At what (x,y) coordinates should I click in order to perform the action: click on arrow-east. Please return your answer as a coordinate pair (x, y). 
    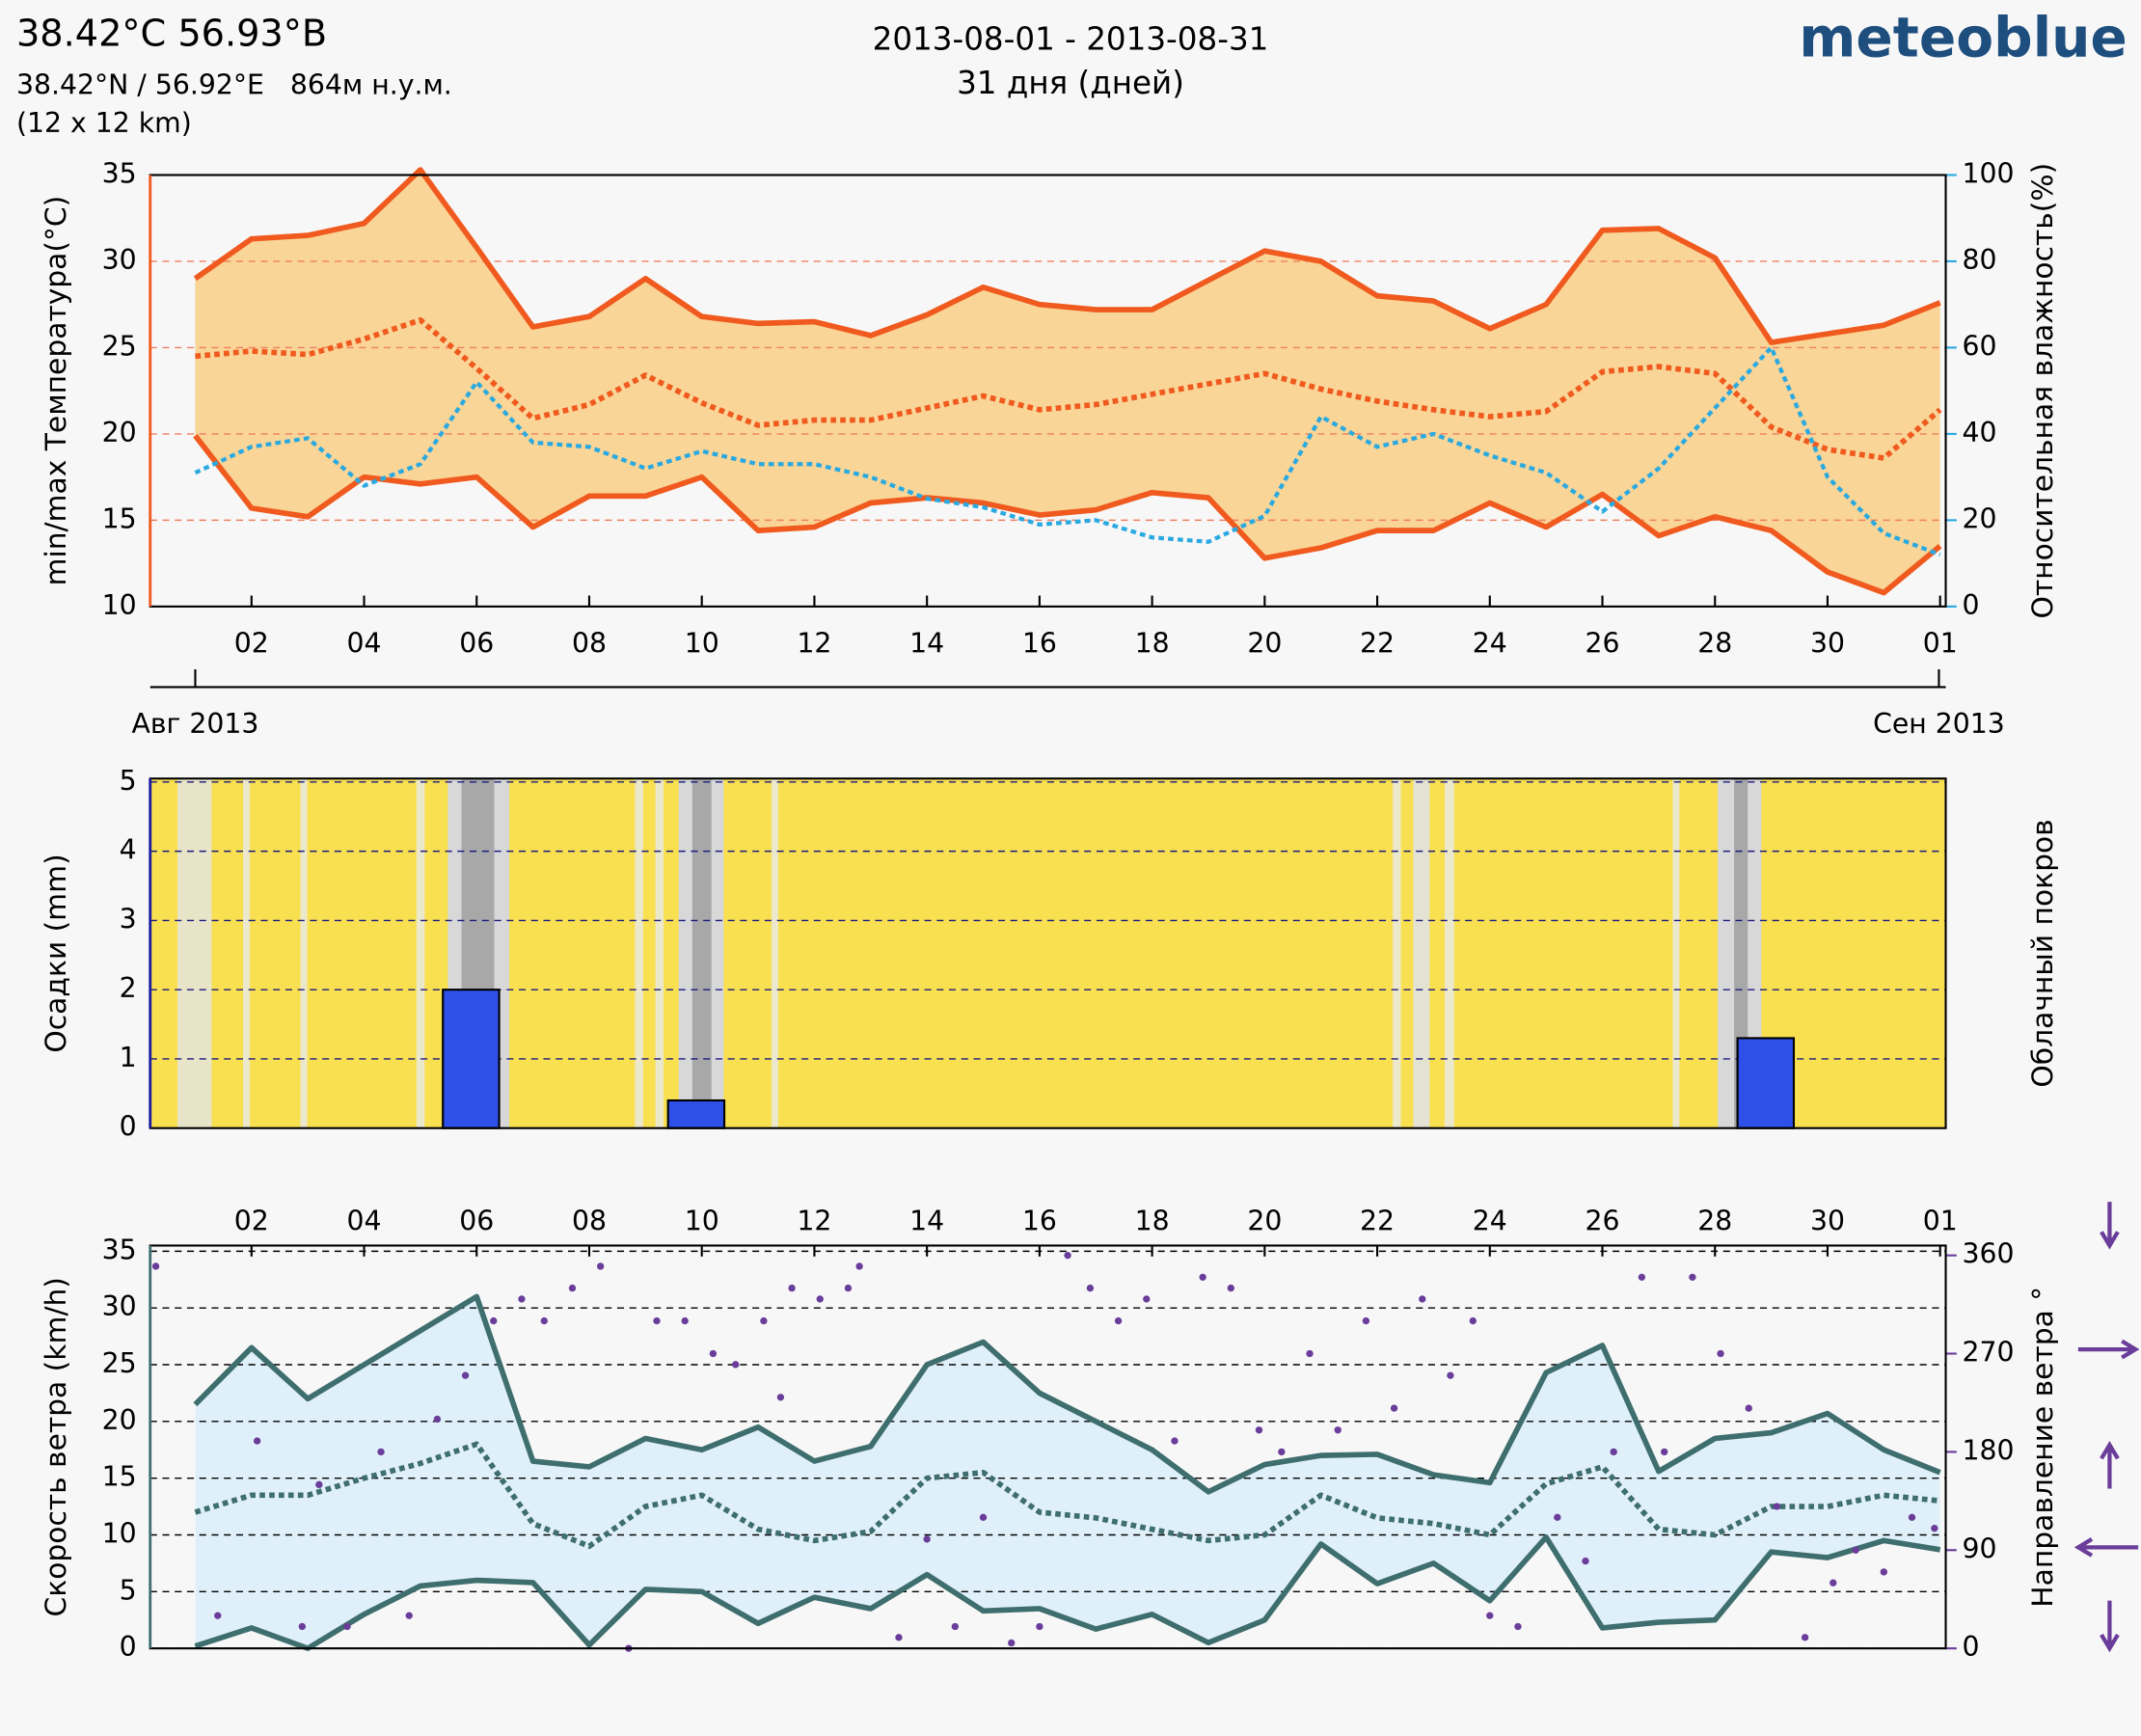
    Looking at the image, I should click on (2108, 1349).